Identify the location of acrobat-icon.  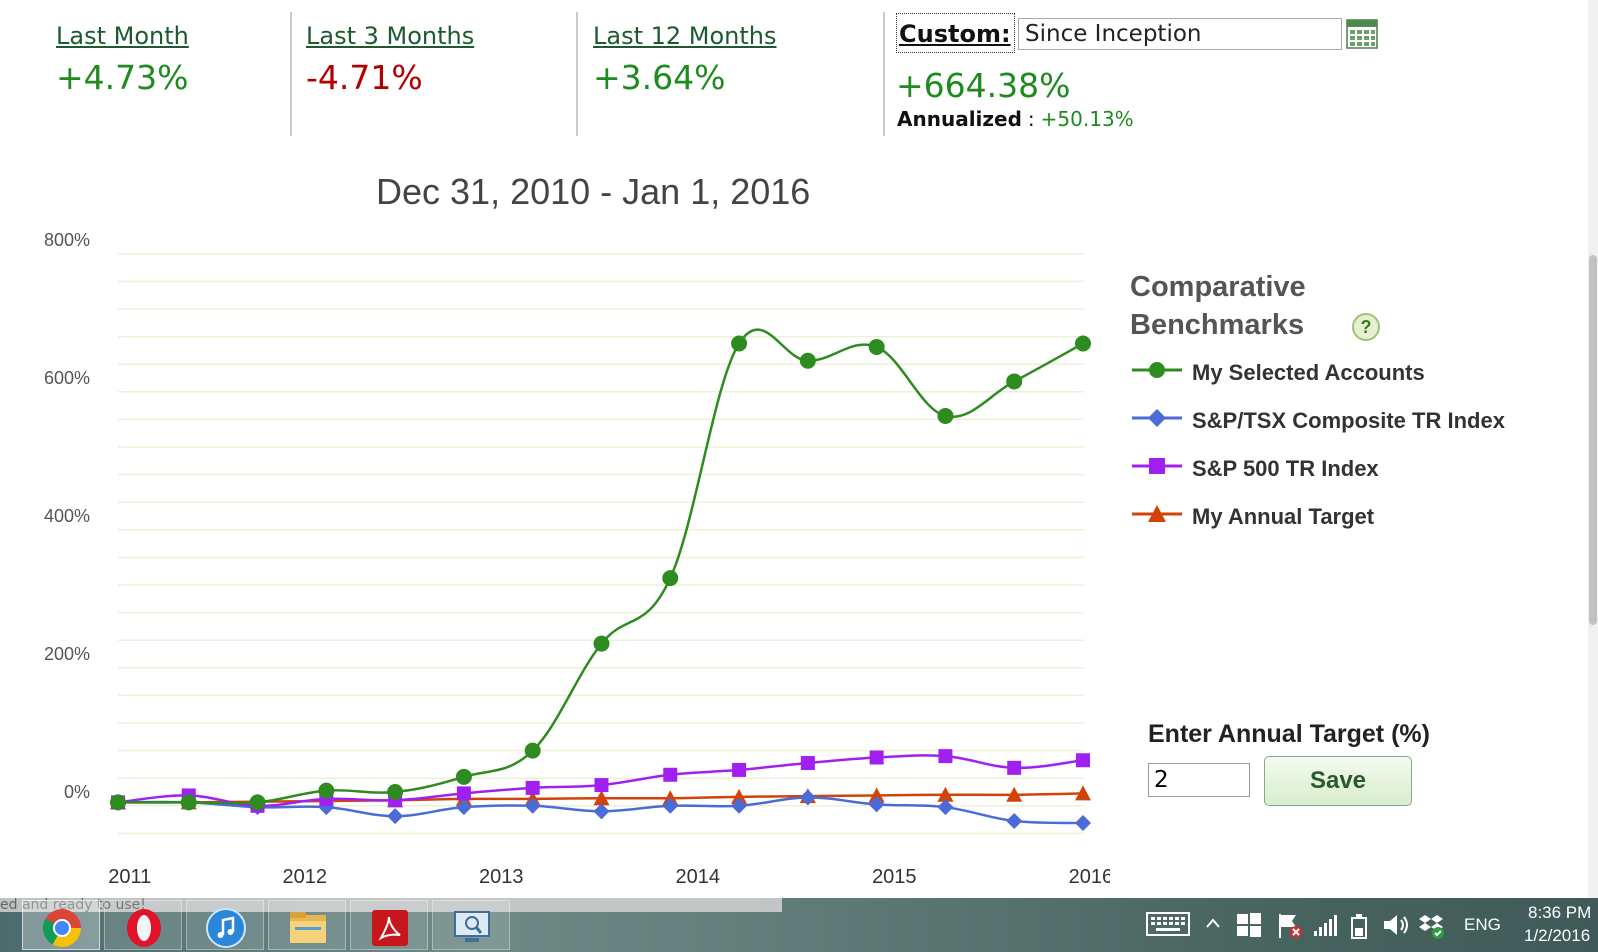
(390, 928).